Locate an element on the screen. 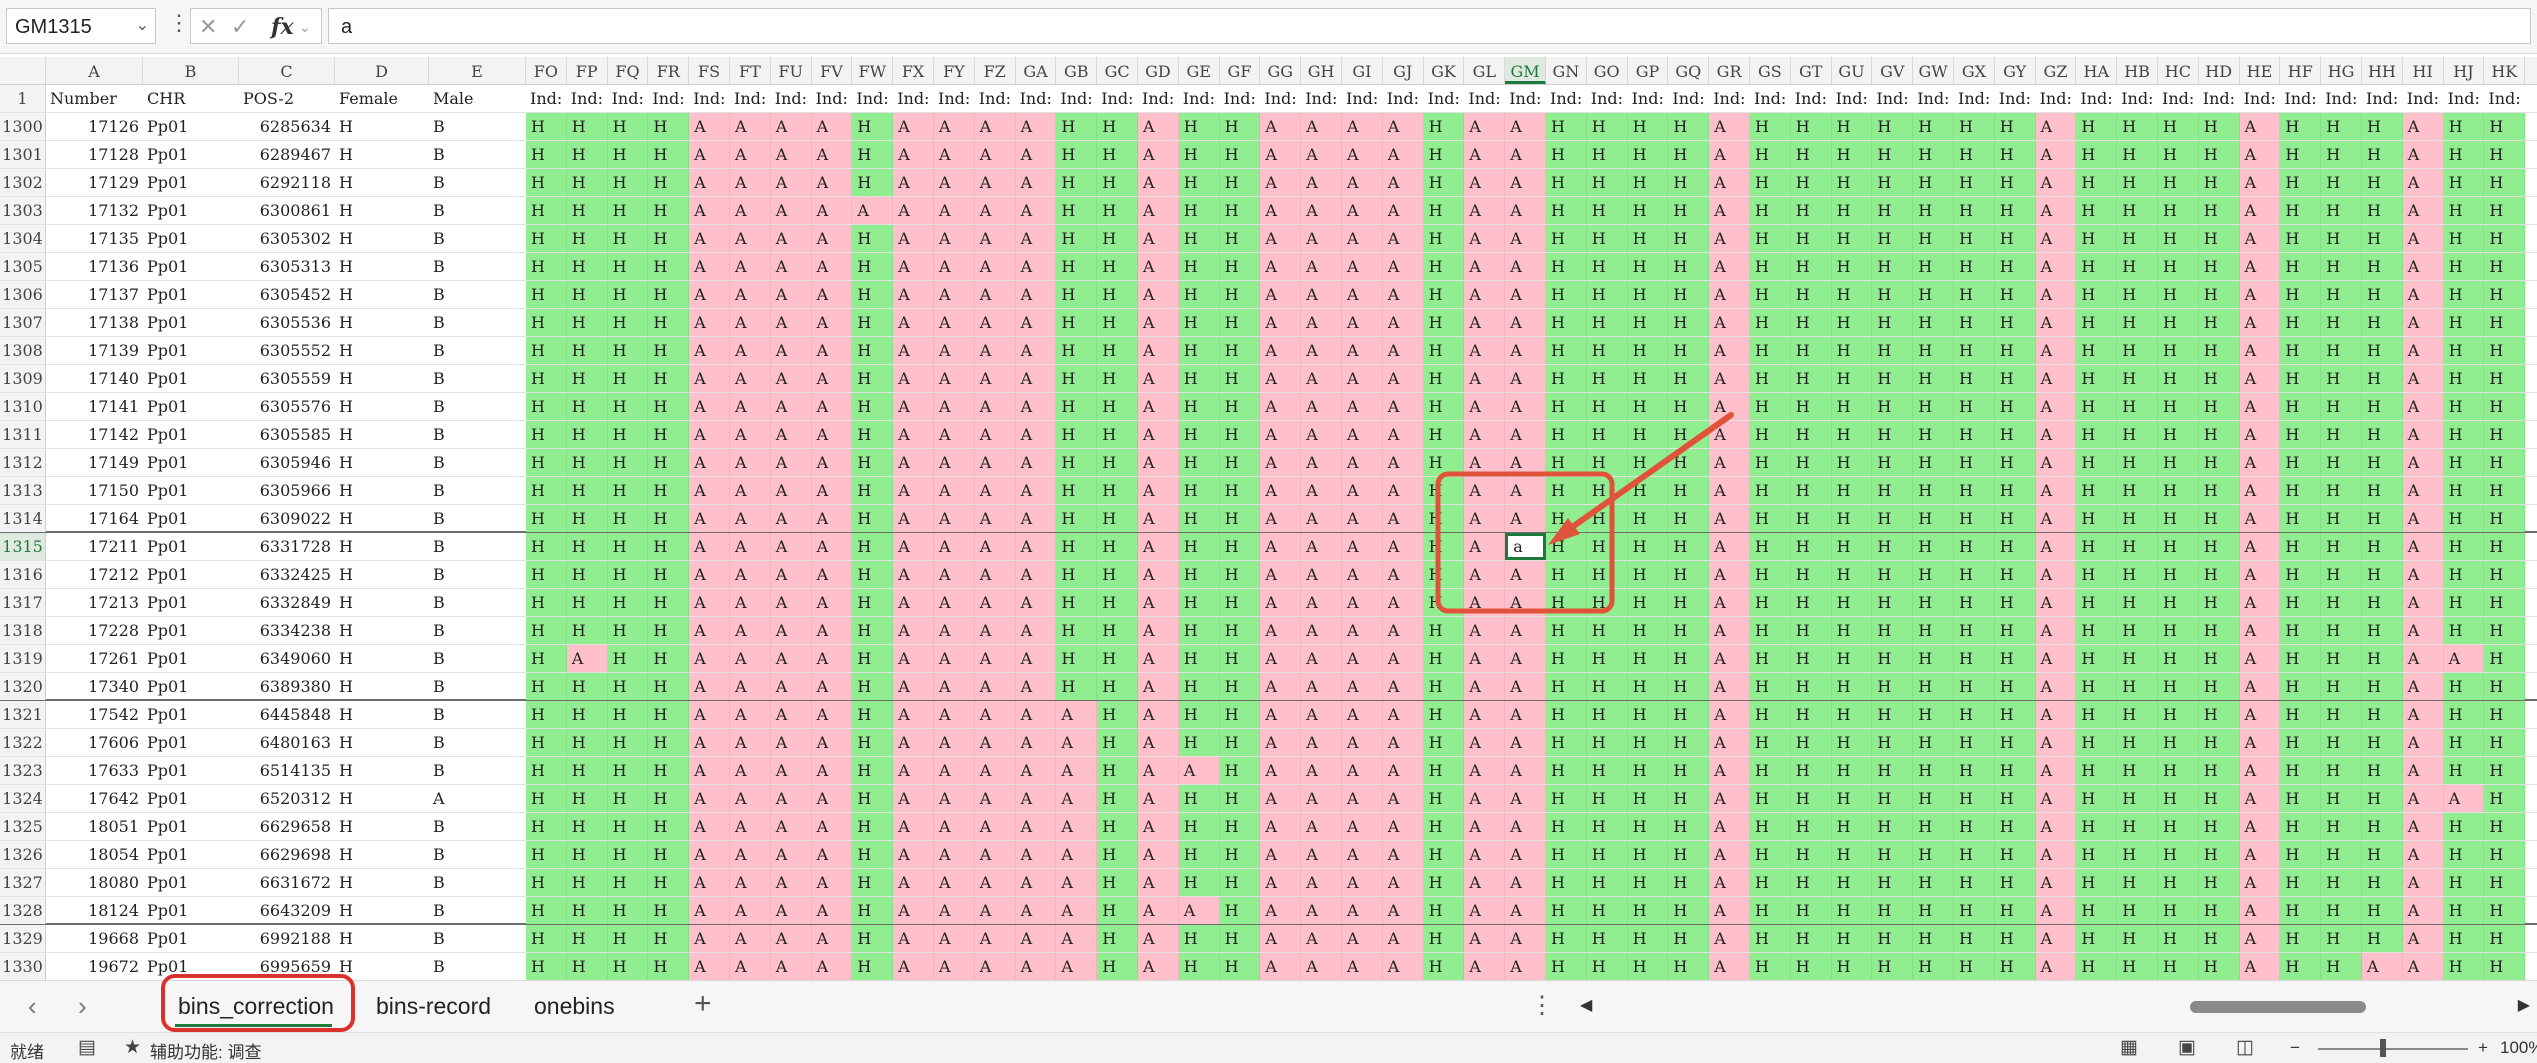 Image resolution: width=2537 pixels, height=1063 pixels. column-header-hk: HK is located at coordinates (2505, 70).